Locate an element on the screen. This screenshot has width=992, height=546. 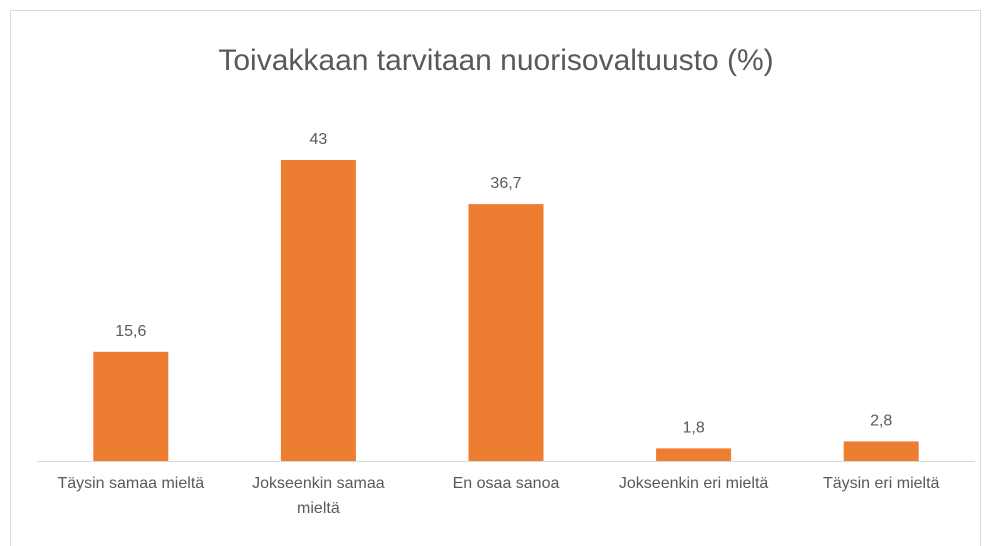
x-tick-label: Täysin eri mieltä is located at coordinates (881, 483).